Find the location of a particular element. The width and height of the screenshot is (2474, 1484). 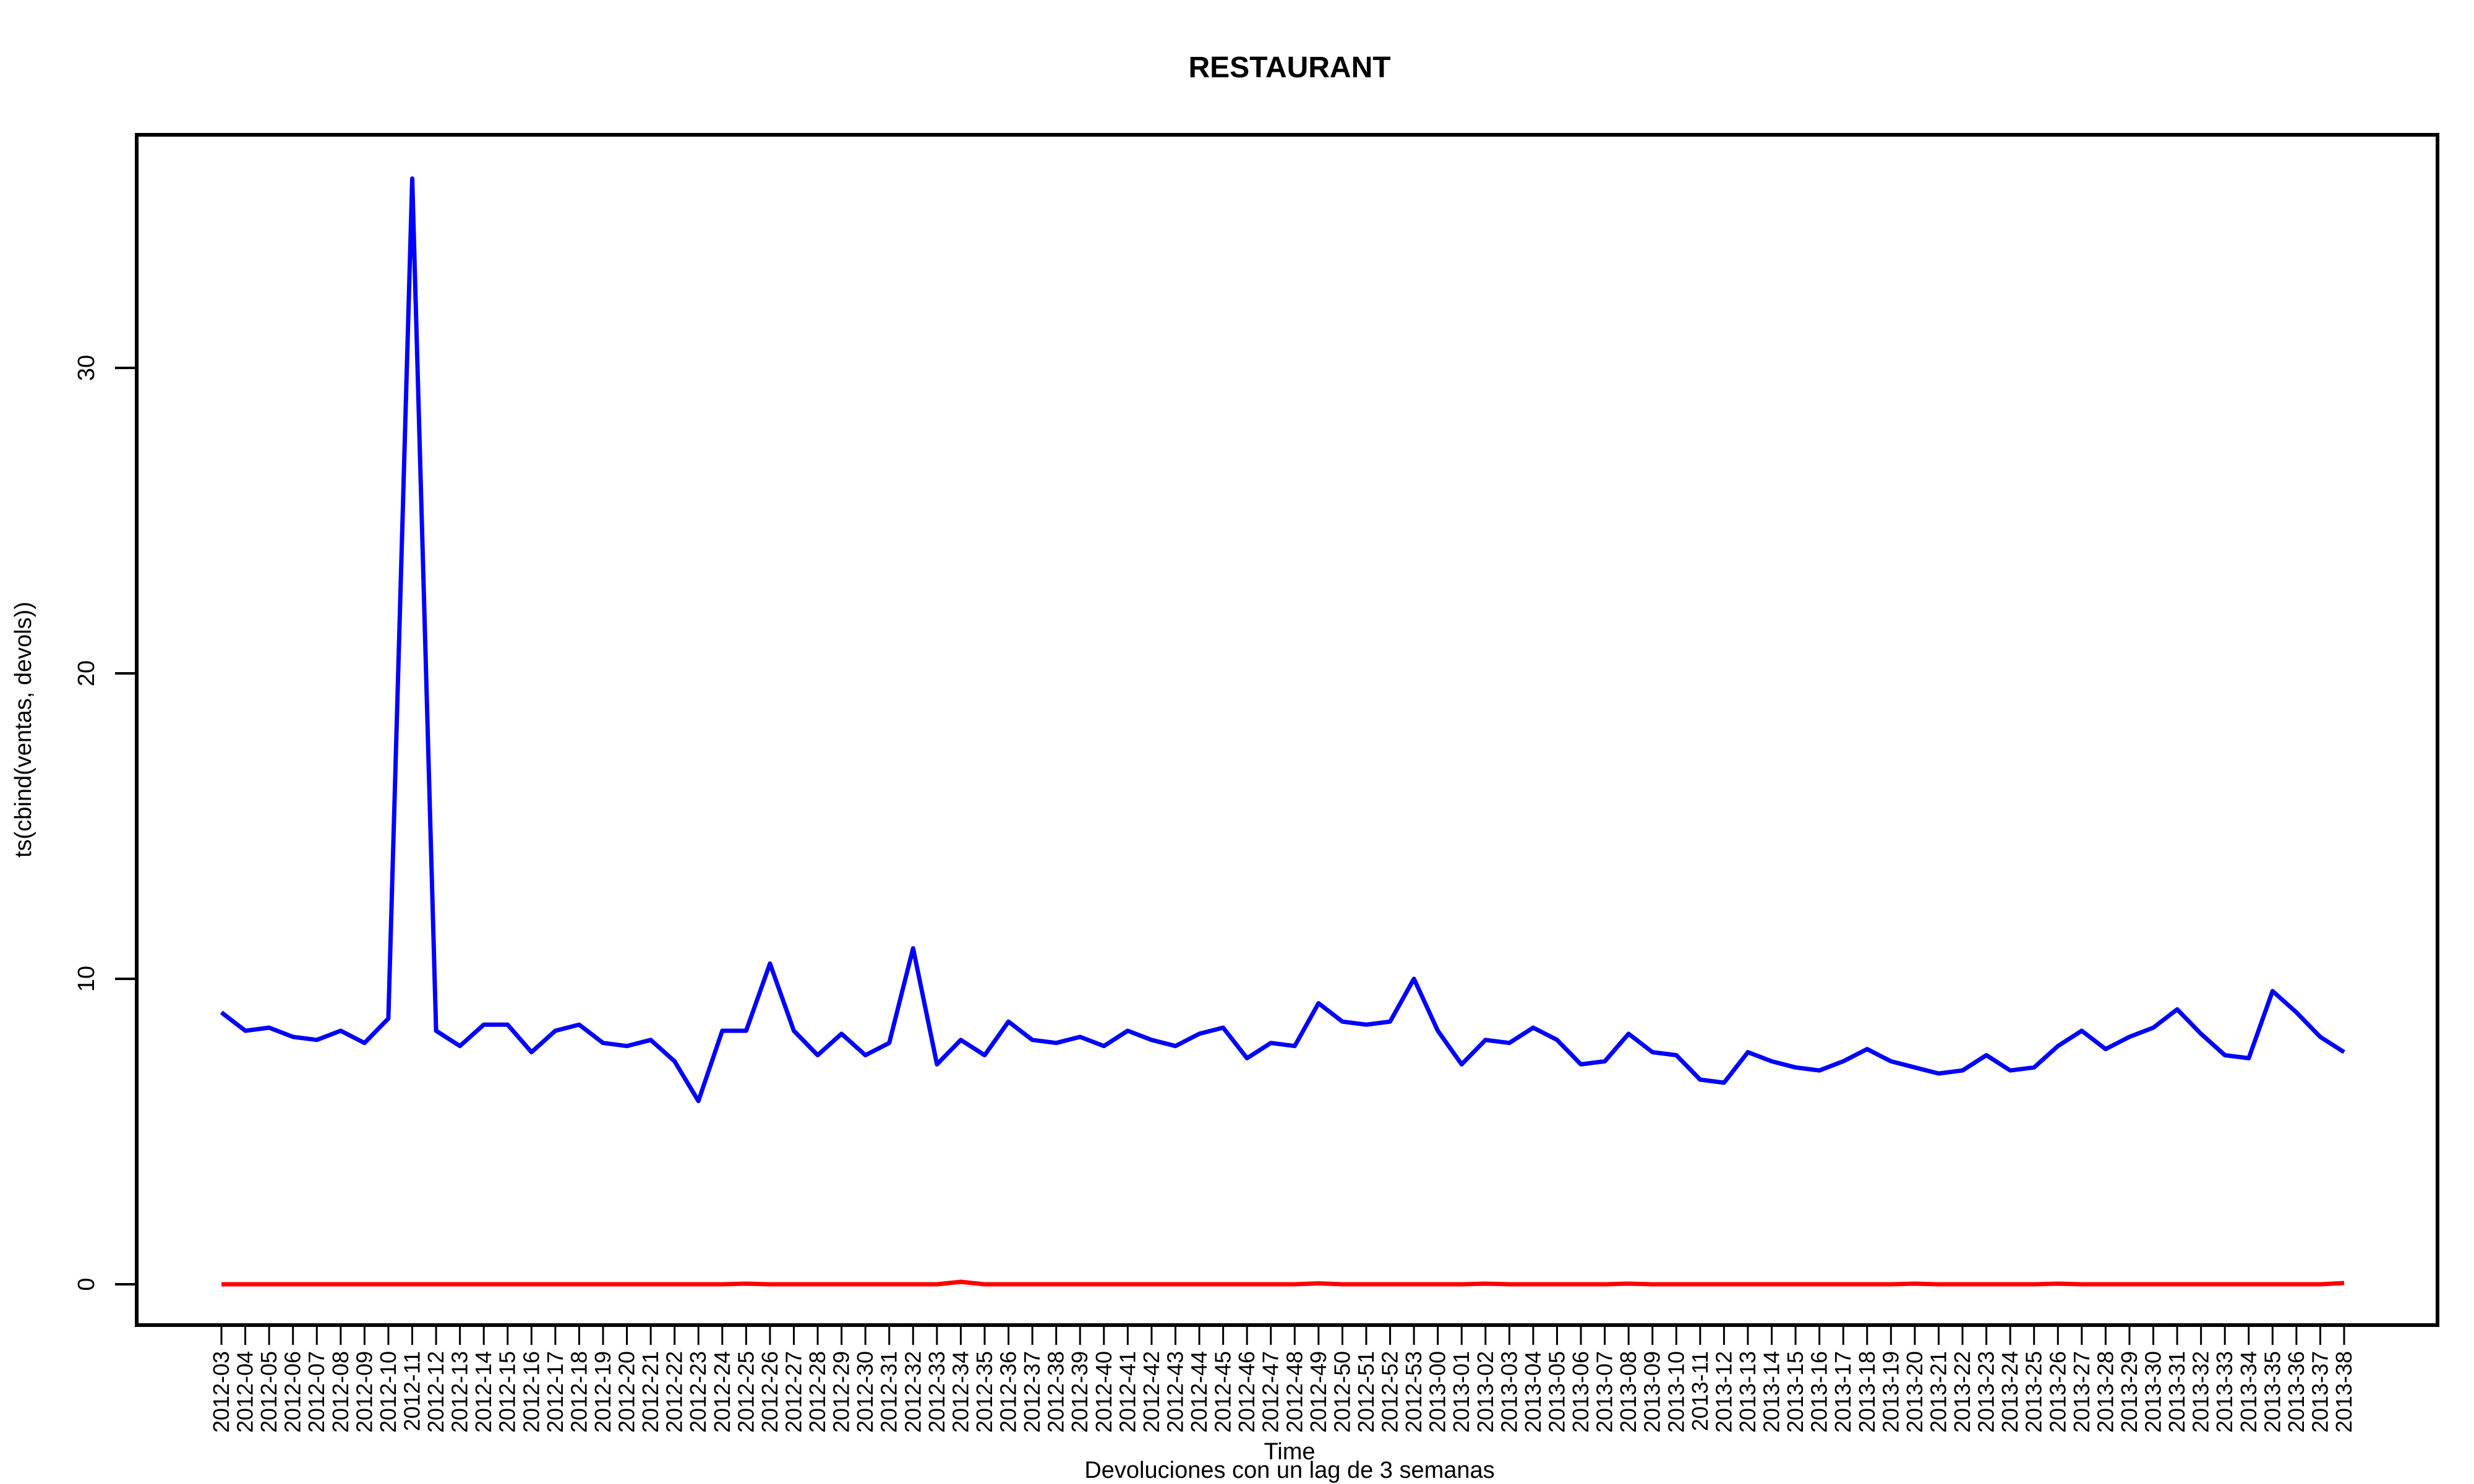

y-axis: 0 10 20 30 is located at coordinates (106, 823).